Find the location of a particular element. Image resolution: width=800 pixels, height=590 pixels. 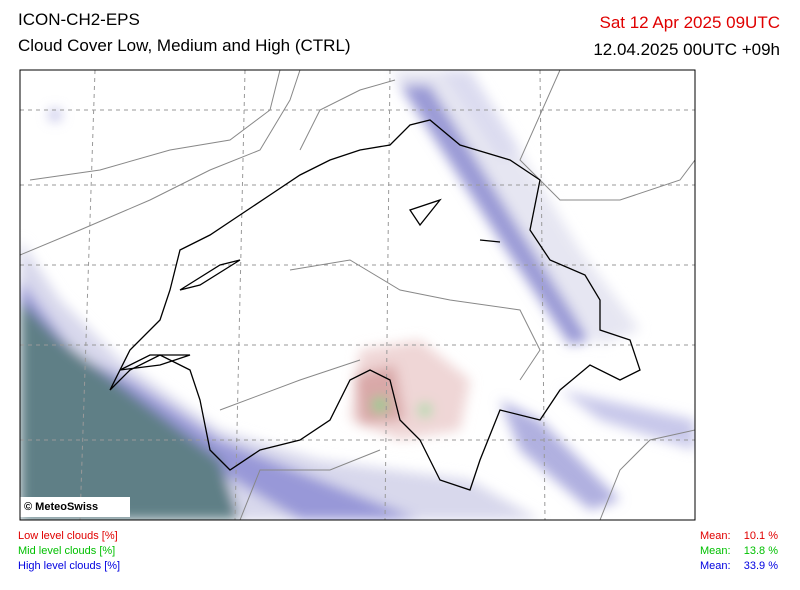

valid-time: Sat 12 Apr 2025 09UTC is located at coordinates (689, 22).